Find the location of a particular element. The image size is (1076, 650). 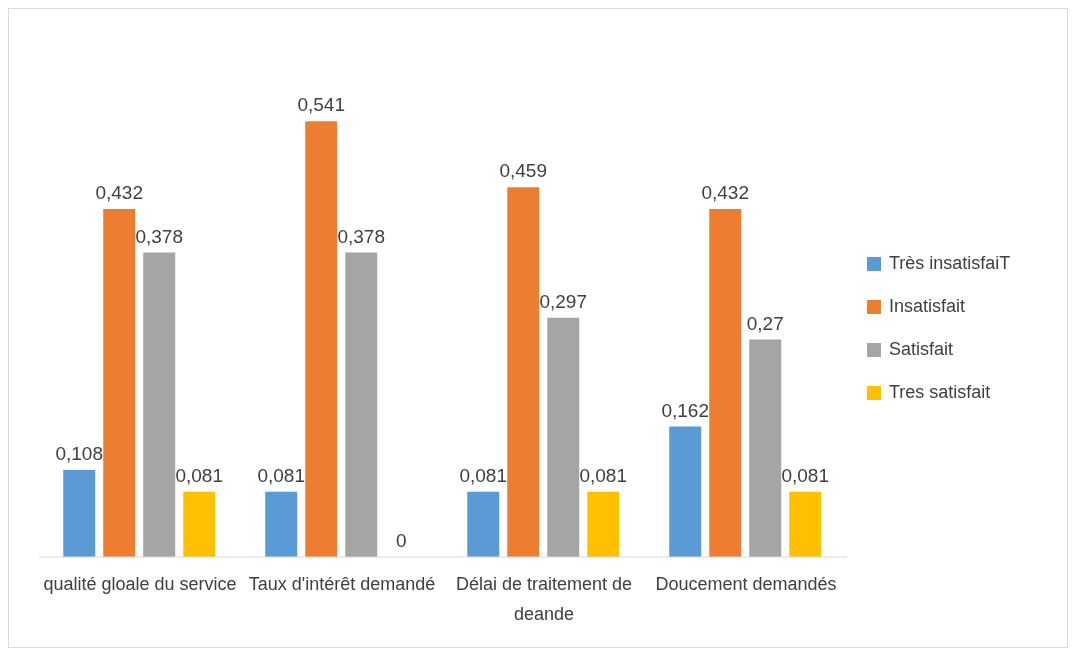

x-tick-label: Doucement demandés is located at coordinates (746, 583).